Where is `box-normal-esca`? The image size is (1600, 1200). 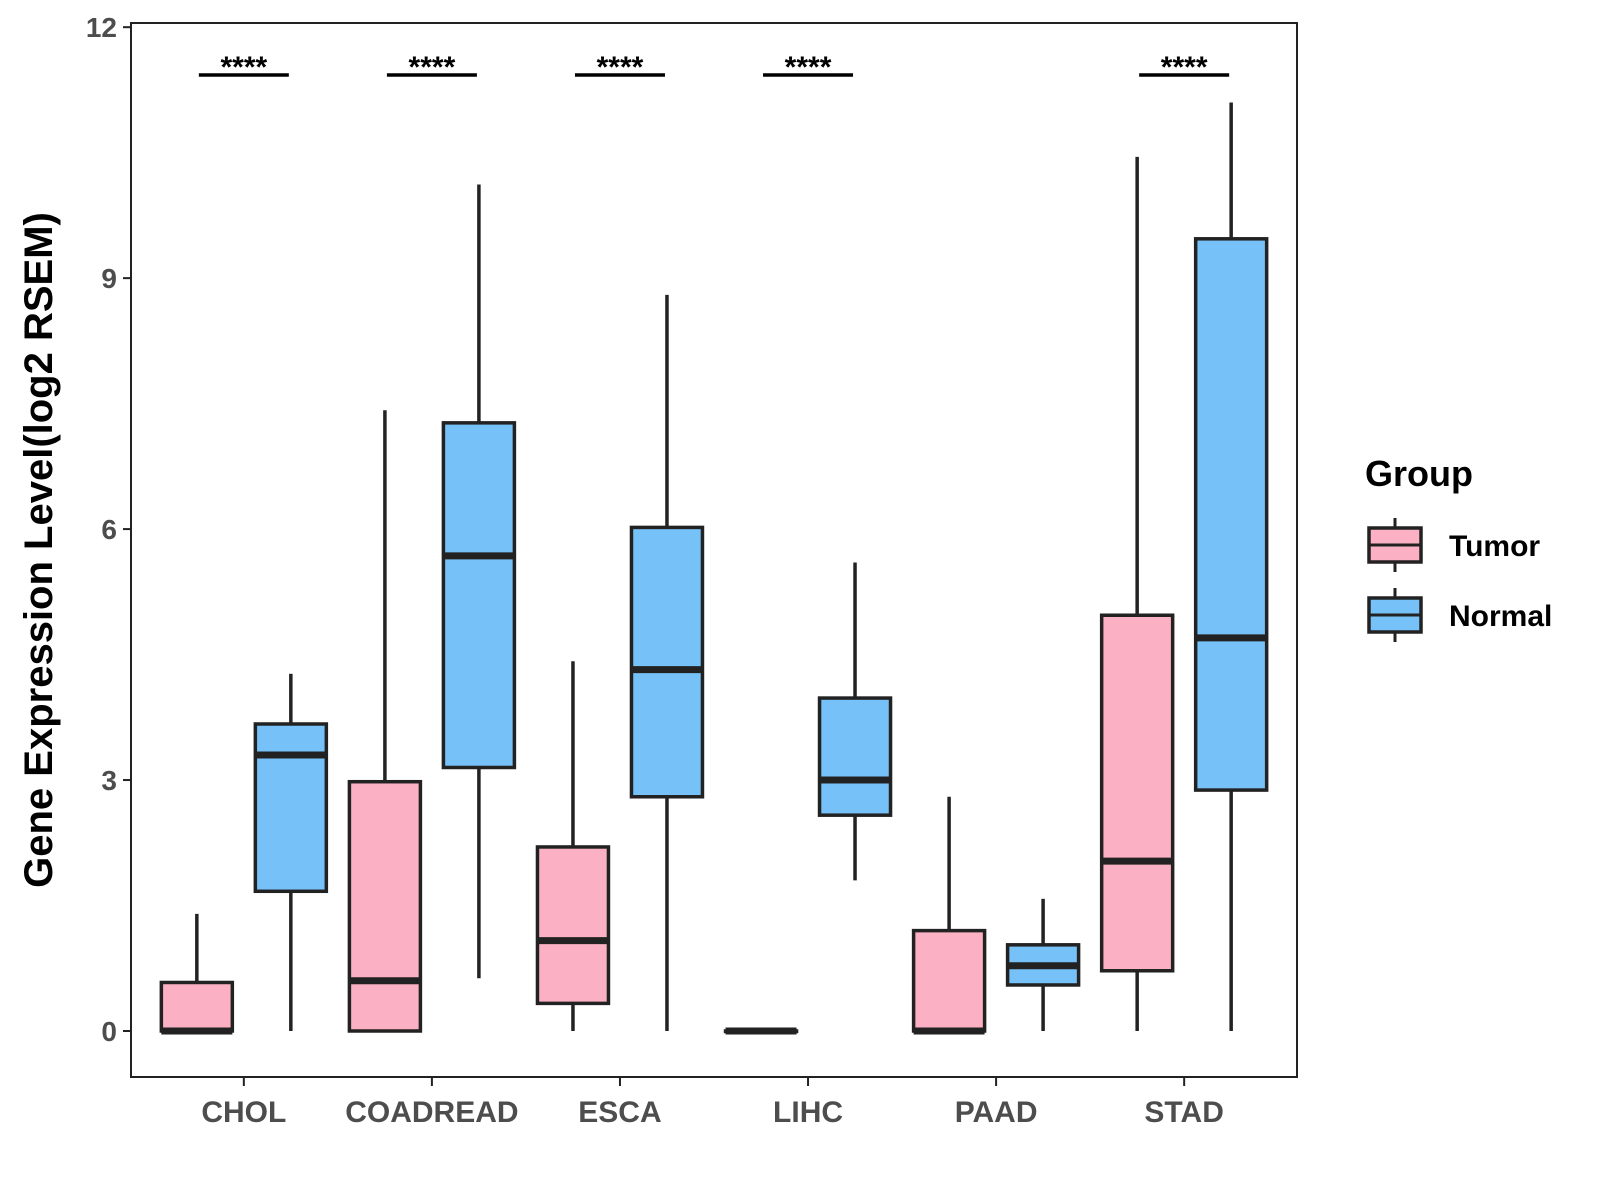 box-normal-esca is located at coordinates (667, 662).